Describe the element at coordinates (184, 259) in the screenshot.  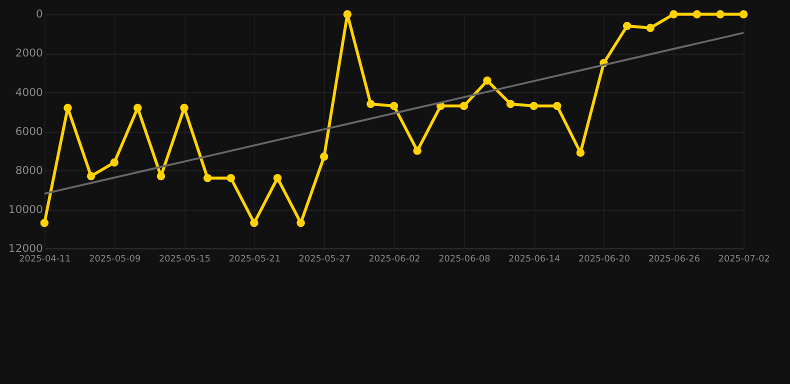
I see `x-tick-label: 2025-05-15` at that location.